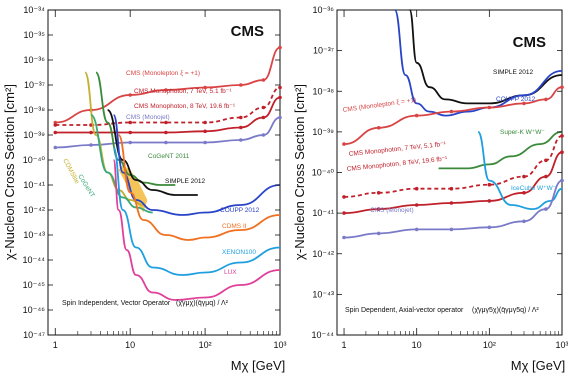 The height and width of the screenshot is (381, 568). I want to click on curve-label-xenon100: XENON100, so click(239, 252).